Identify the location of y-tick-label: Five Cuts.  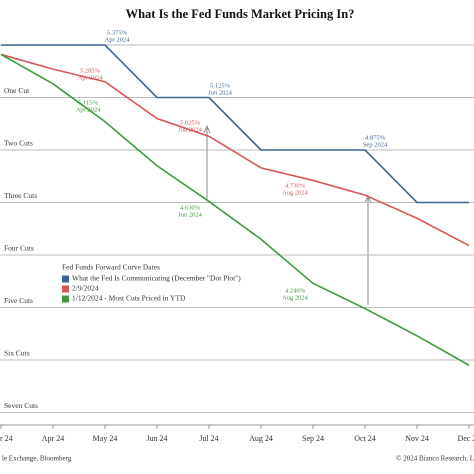
(18, 300).